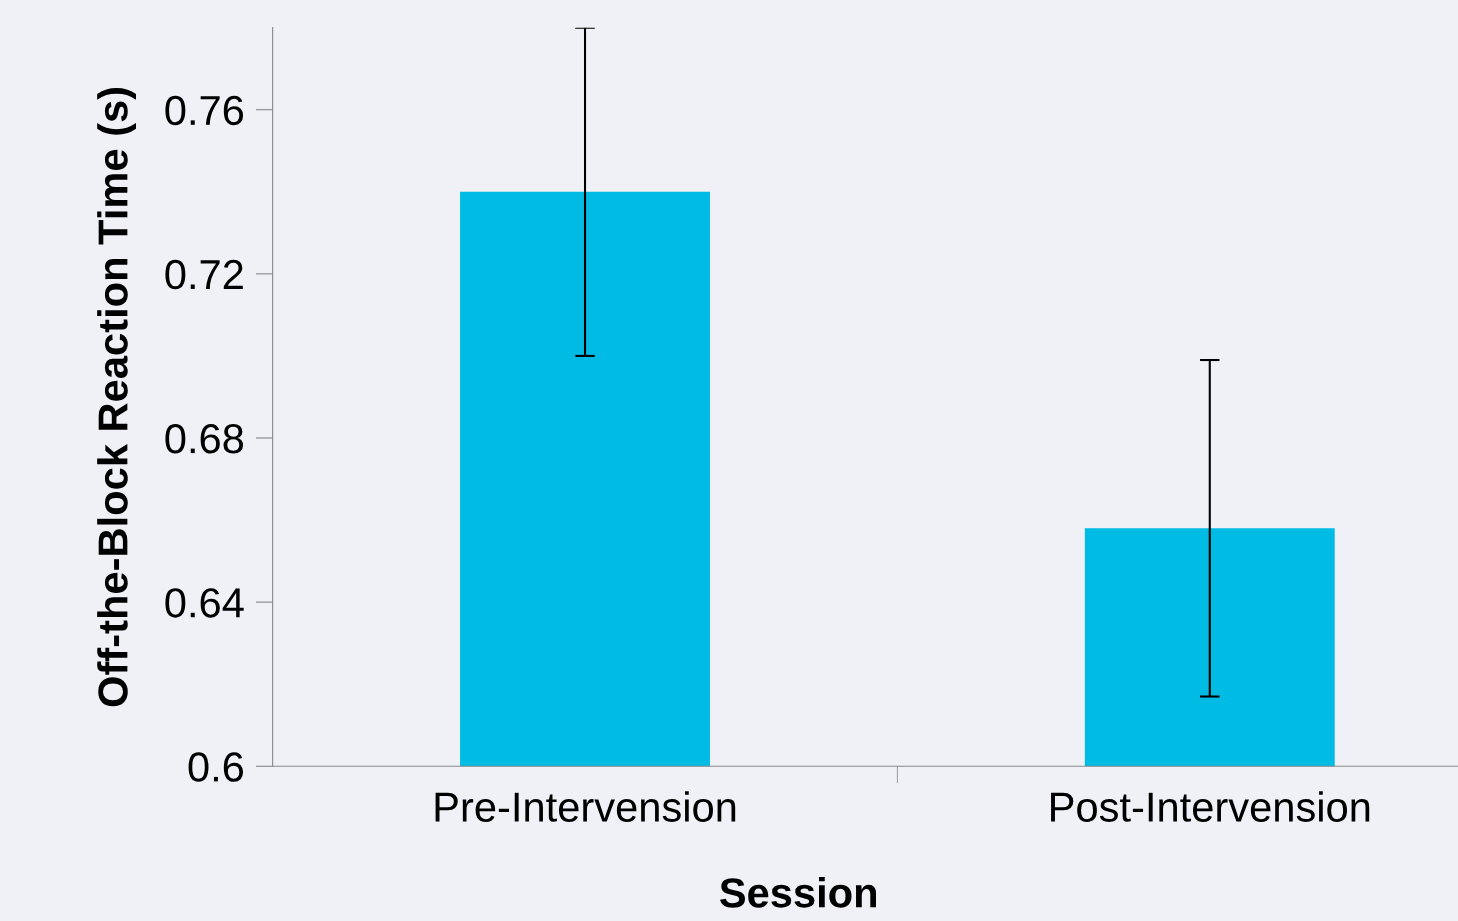  Describe the element at coordinates (798, 892) in the screenshot. I see `x-axis-title: Session` at that location.